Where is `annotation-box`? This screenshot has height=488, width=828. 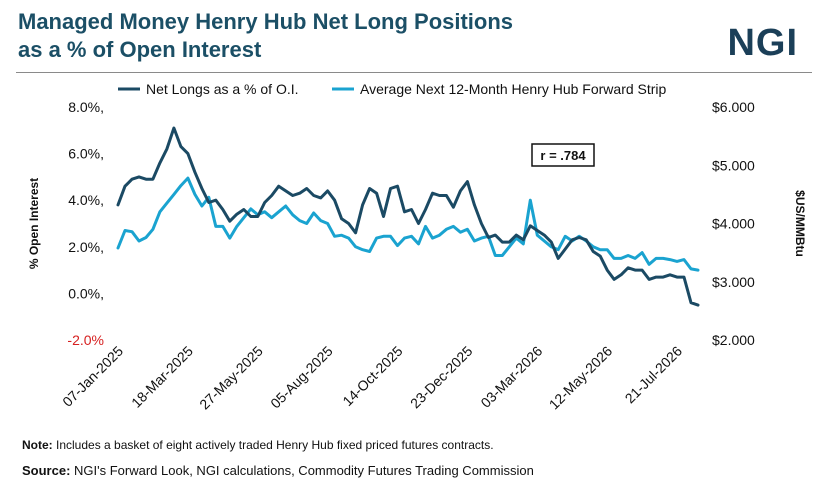 annotation-box is located at coordinates (563, 155).